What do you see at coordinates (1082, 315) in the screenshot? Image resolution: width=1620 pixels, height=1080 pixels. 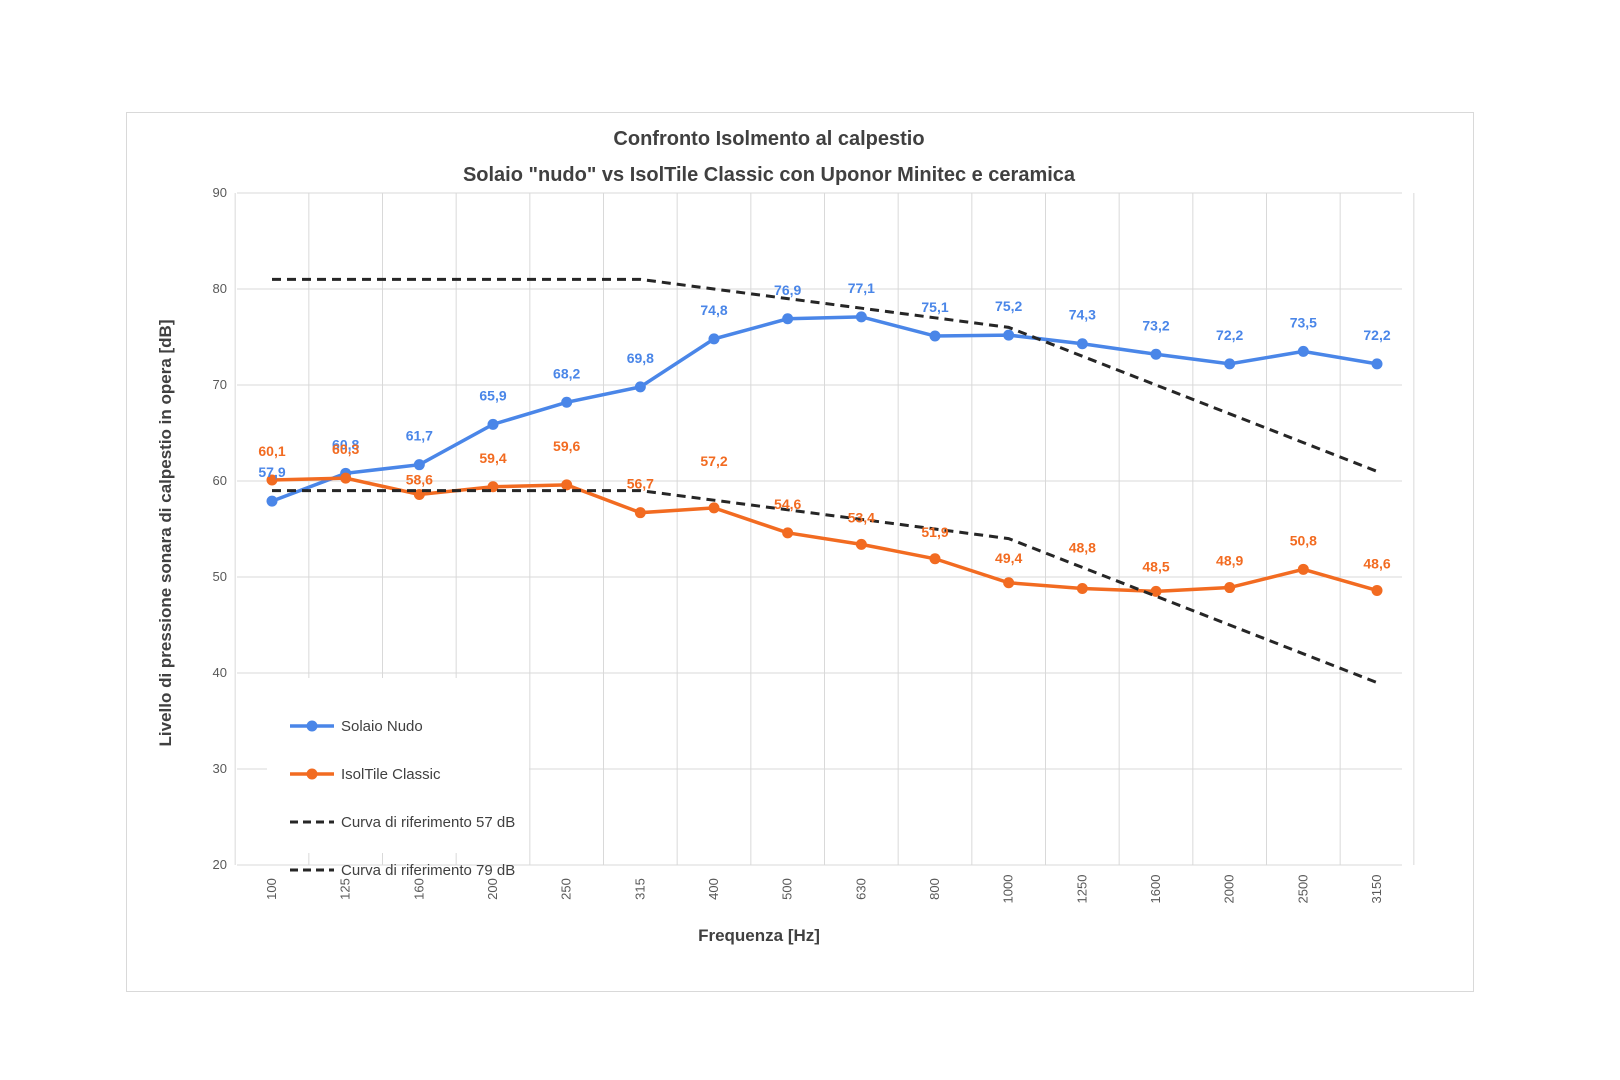 I see `data-label: 74,3` at bounding box center [1082, 315].